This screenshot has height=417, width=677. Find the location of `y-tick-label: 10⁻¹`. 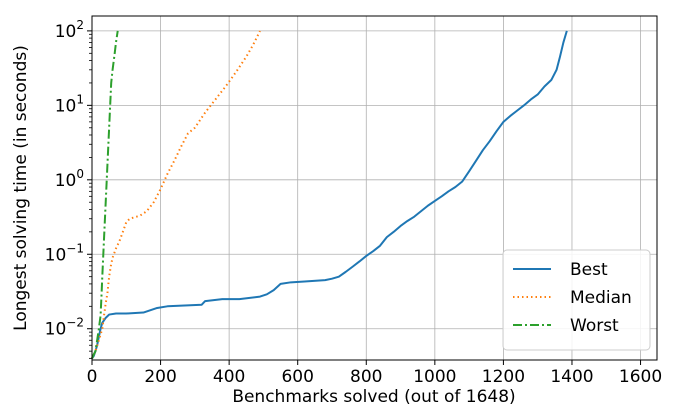

y-tick-label: 10⁻¹ is located at coordinates (64, 253).